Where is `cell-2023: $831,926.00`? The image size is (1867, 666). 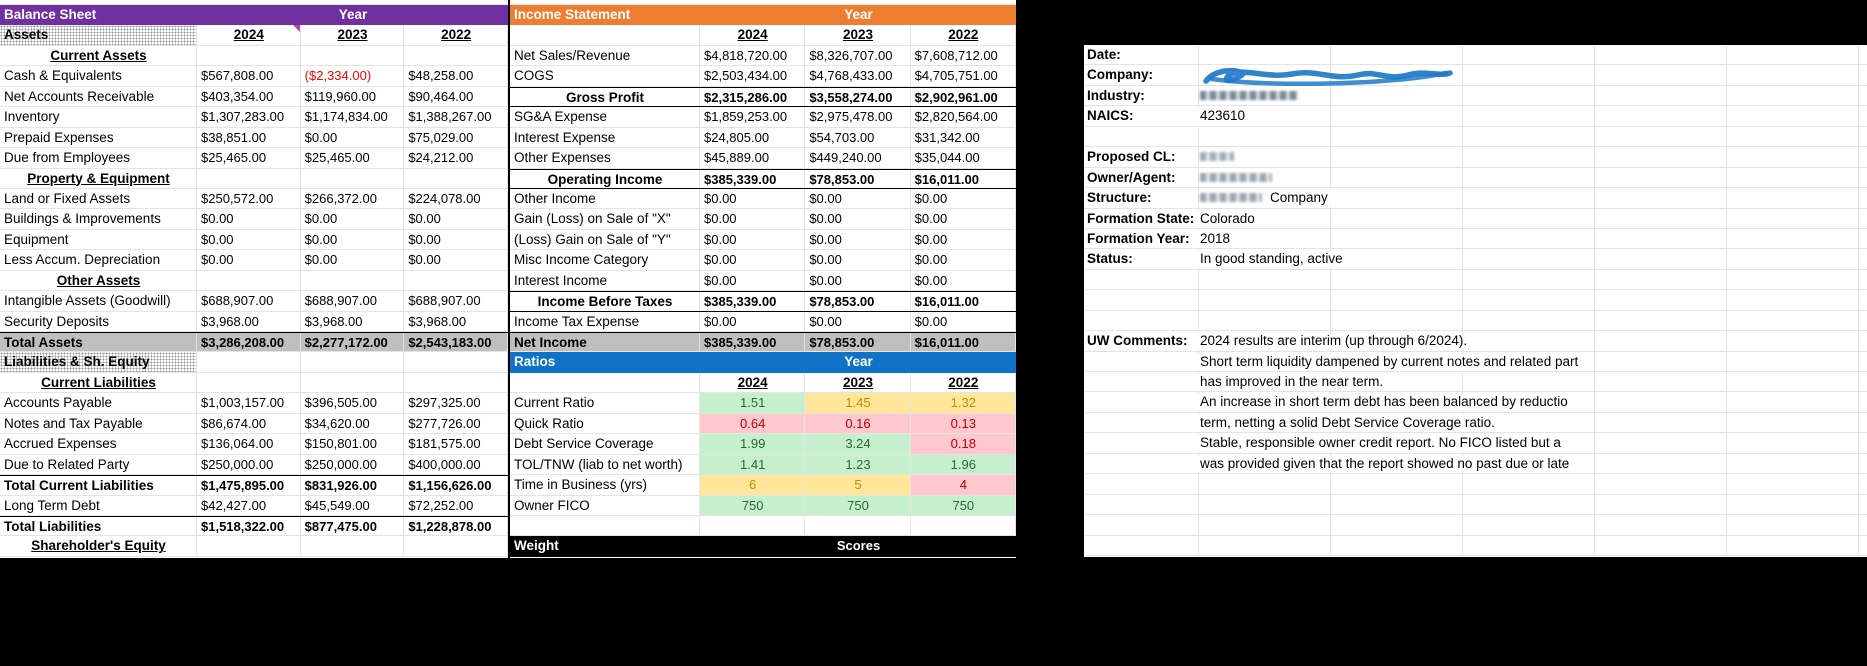 cell-2023: $831,926.00 is located at coordinates (353, 485).